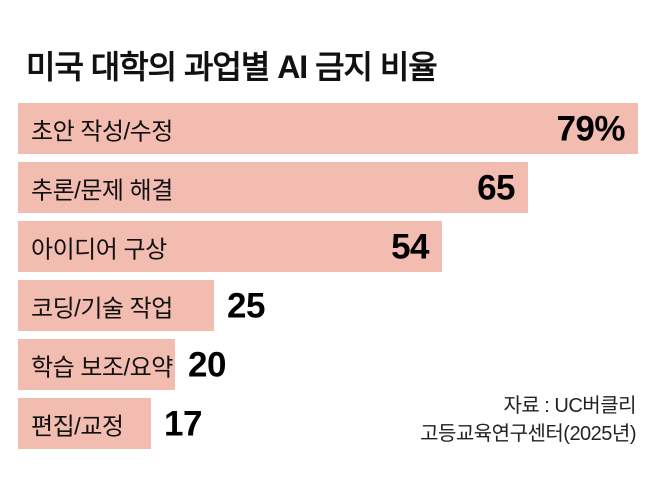 The height and width of the screenshot is (488, 658). What do you see at coordinates (99, 249) in the screenshot?
I see `category-label: 아이디어 구상` at bounding box center [99, 249].